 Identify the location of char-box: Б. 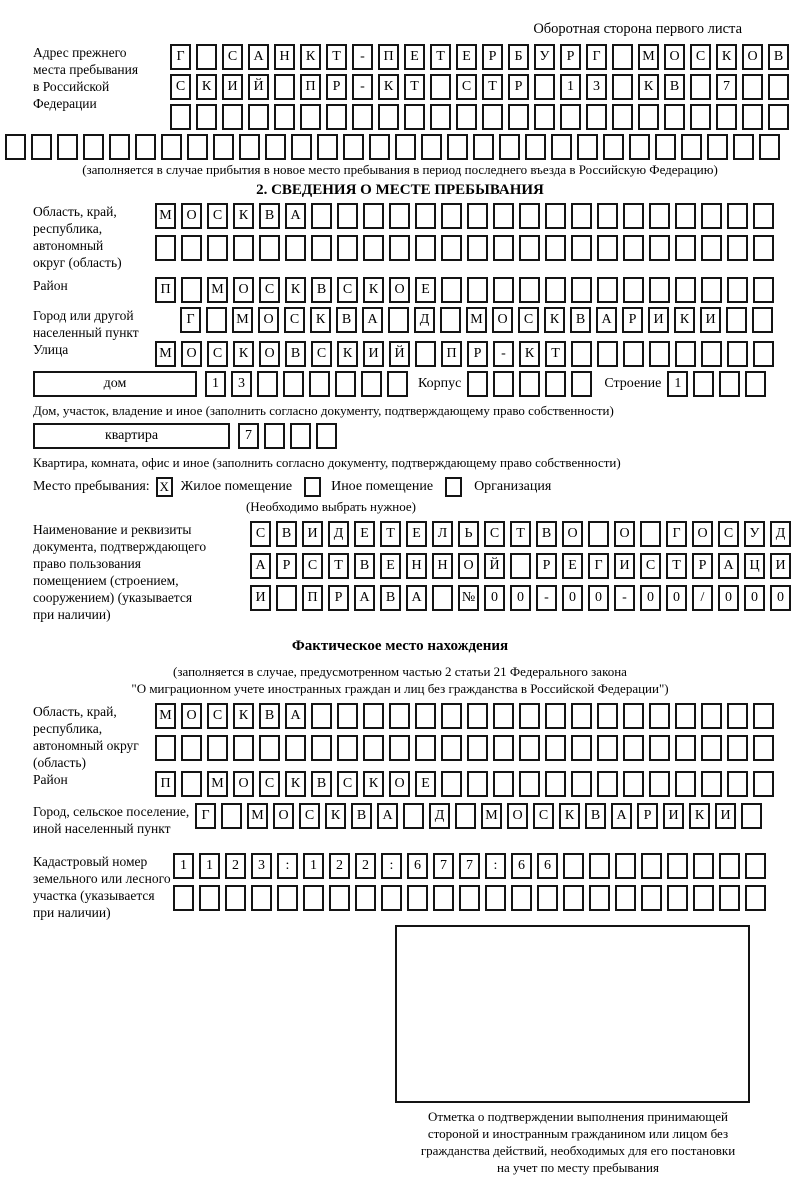
(518, 57).